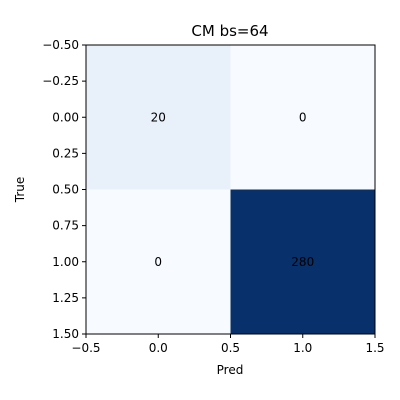  I want to click on y-tick-label: 1.25, so click(65, 298).